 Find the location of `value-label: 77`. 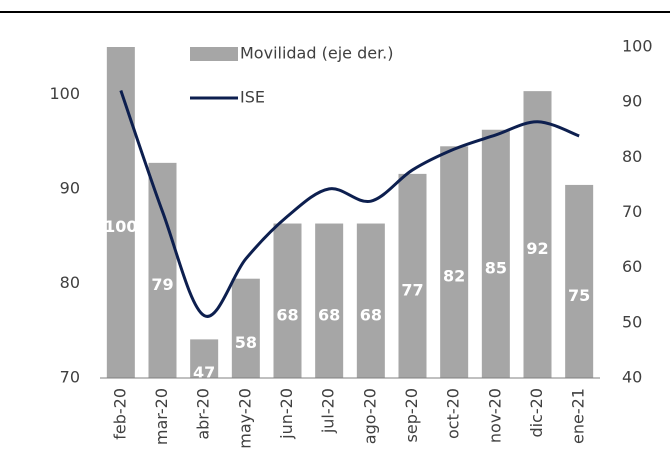

value-label: 77 is located at coordinates (412, 289).